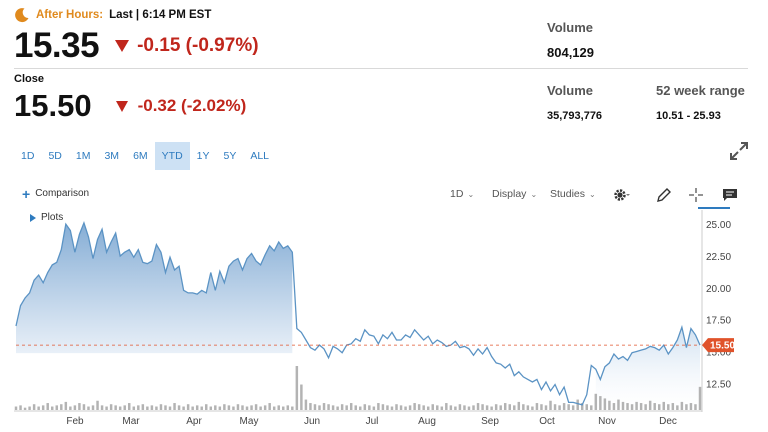 Image resolution: width=768 pixels, height=432 pixels. What do you see at coordinates (112, 156) in the screenshot?
I see `period-3m: 3M` at bounding box center [112, 156].